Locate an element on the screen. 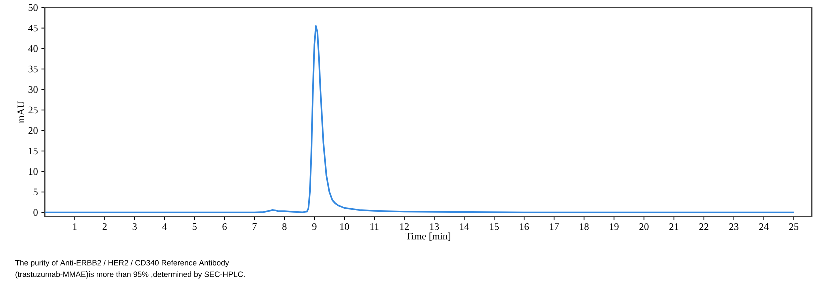  x-tick-label: 17 is located at coordinates (555, 227).